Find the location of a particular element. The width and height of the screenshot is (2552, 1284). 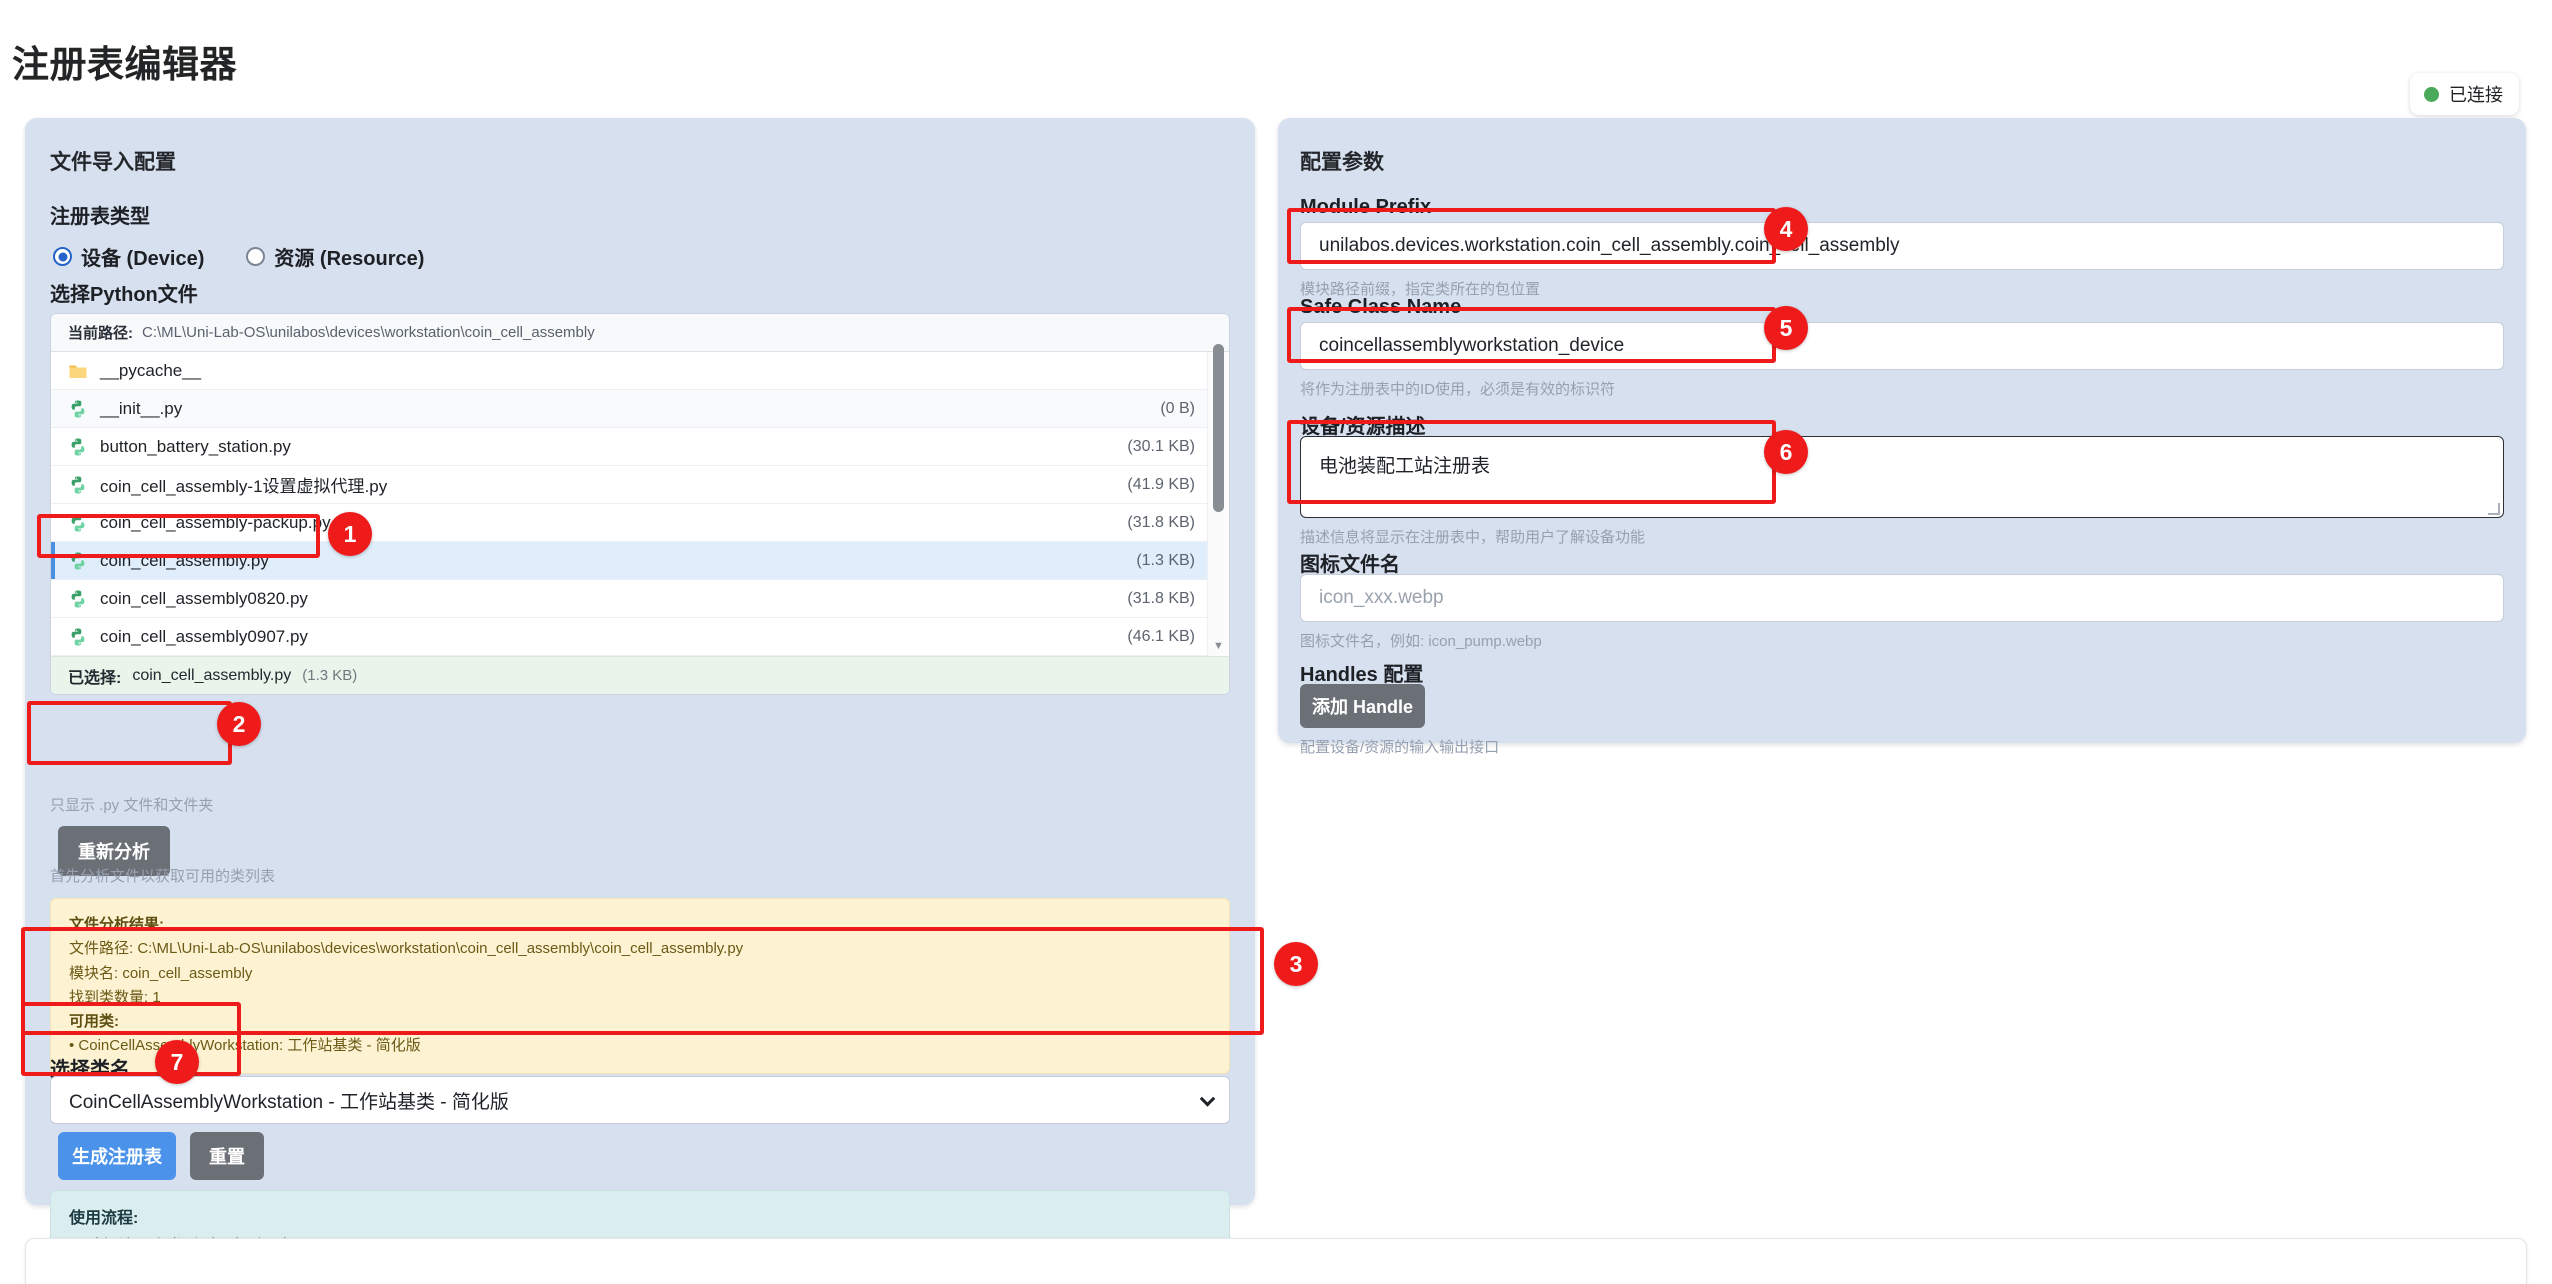

file-size-label: (1.3 KB) is located at coordinates (1165, 560).